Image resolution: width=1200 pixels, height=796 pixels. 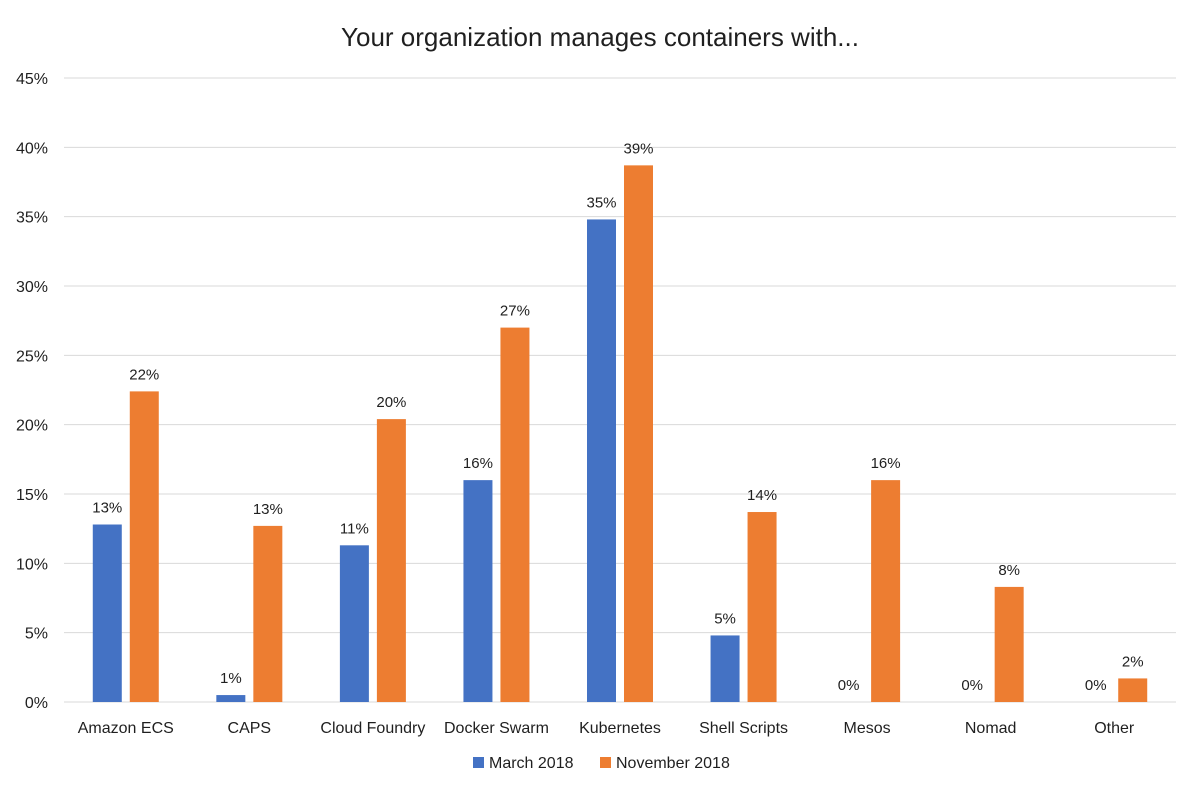 What do you see at coordinates (531, 763) in the screenshot?
I see `legend-label: March 2018` at bounding box center [531, 763].